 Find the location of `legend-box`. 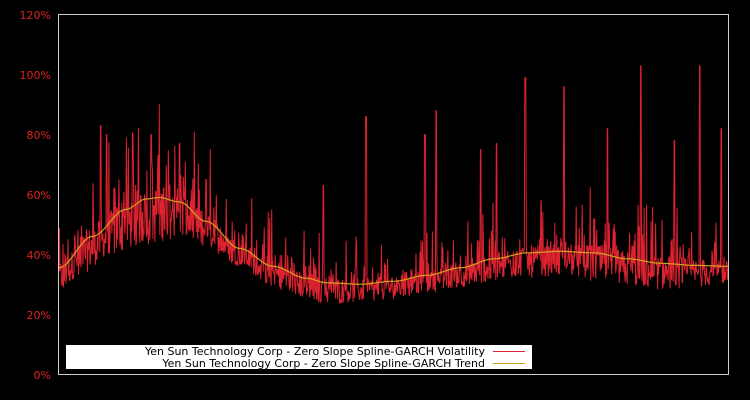

legend-box is located at coordinates (299, 357).